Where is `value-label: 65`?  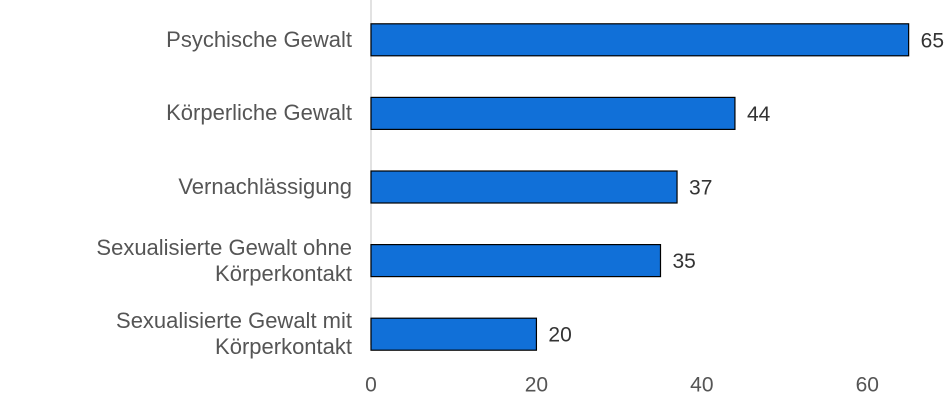
value-label: 65 is located at coordinates (932, 40).